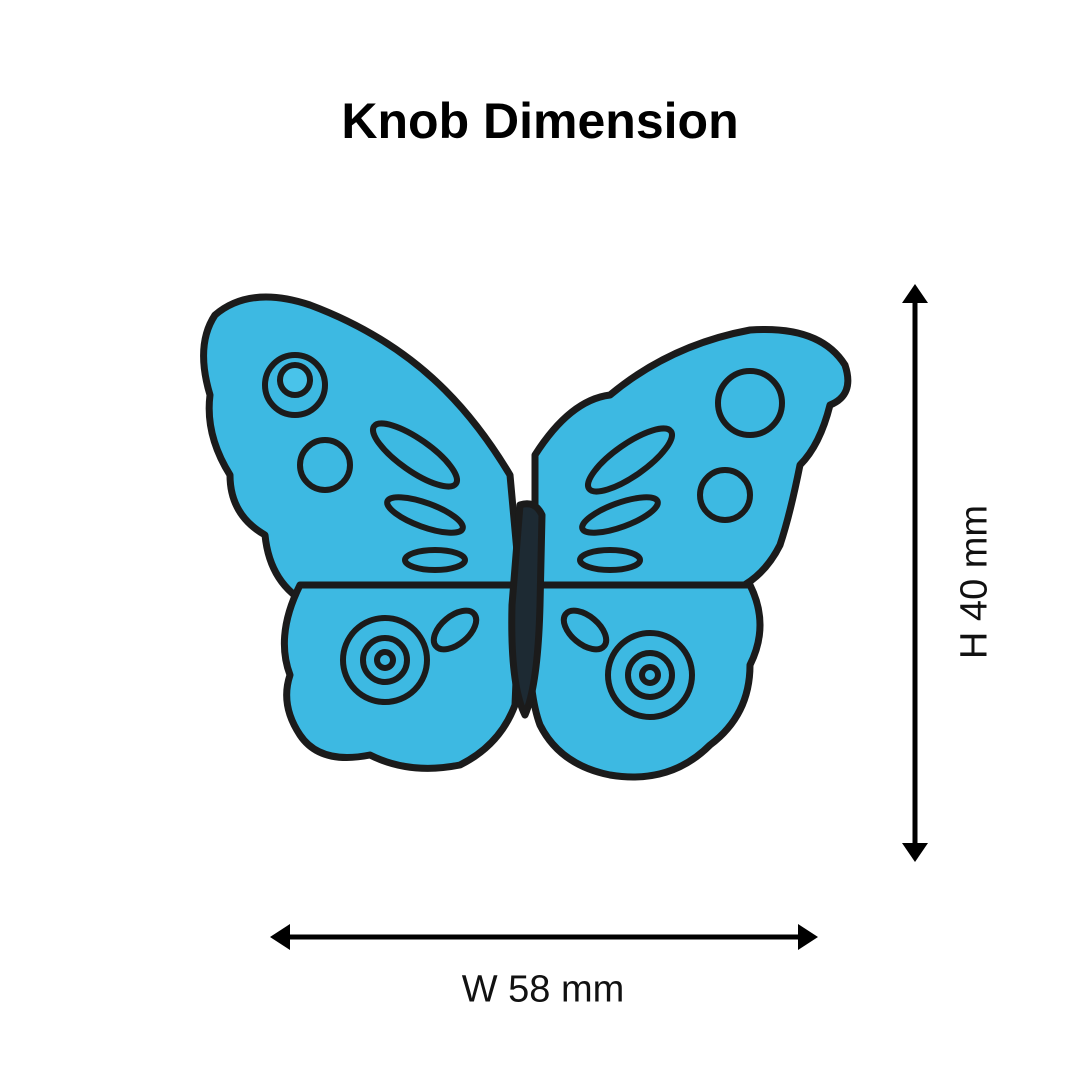 The image size is (1080, 1080). What do you see at coordinates (540, 121) in the screenshot?
I see `page-title: Knob Dimension` at bounding box center [540, 121].